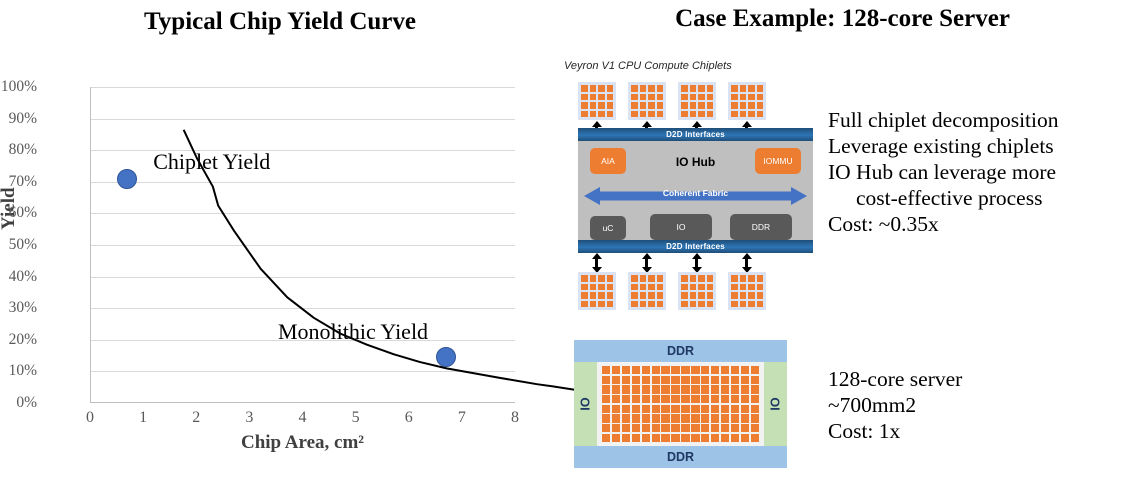  Describe the element at coordinates (864, 431) in the screenshot. I see `note-line: Cost: 1x` at that location.